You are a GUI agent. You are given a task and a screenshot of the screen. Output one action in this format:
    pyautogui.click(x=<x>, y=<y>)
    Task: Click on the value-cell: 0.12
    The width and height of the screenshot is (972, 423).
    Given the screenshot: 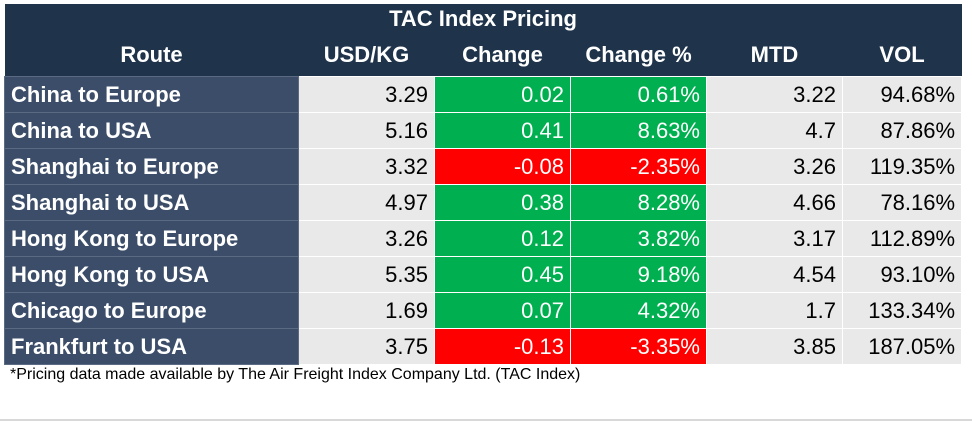 What is the action you would take?
    pyautogui.click(x=502, y=238)
    